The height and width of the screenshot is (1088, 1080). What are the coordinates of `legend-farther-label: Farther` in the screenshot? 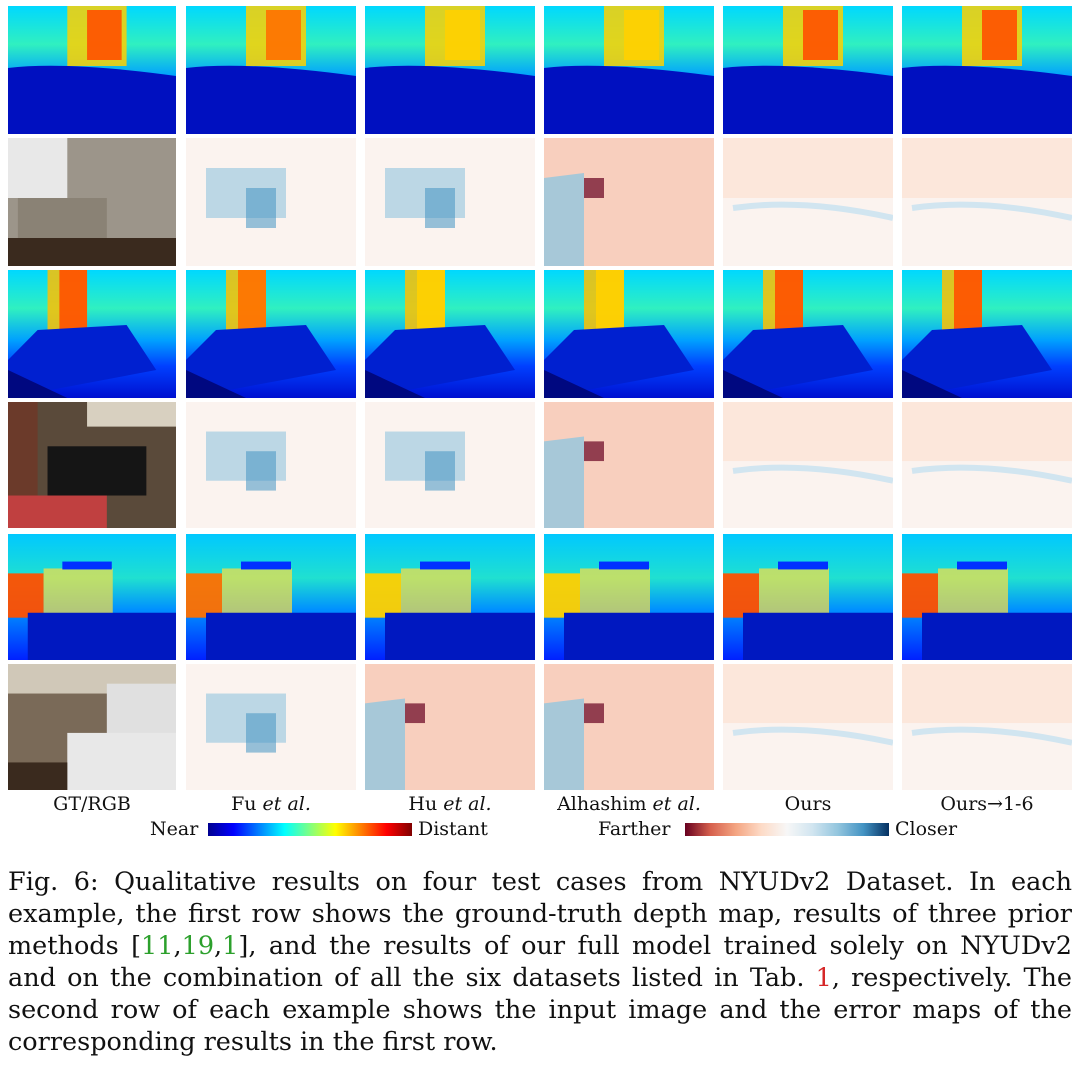 It's located at (634, 829).